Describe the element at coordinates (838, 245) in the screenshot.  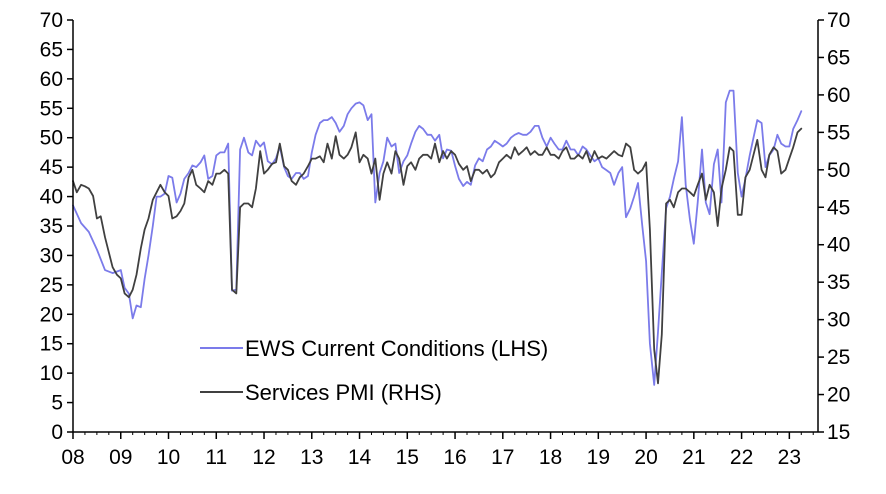
I see `right-y-tick-label: 40` at that location.